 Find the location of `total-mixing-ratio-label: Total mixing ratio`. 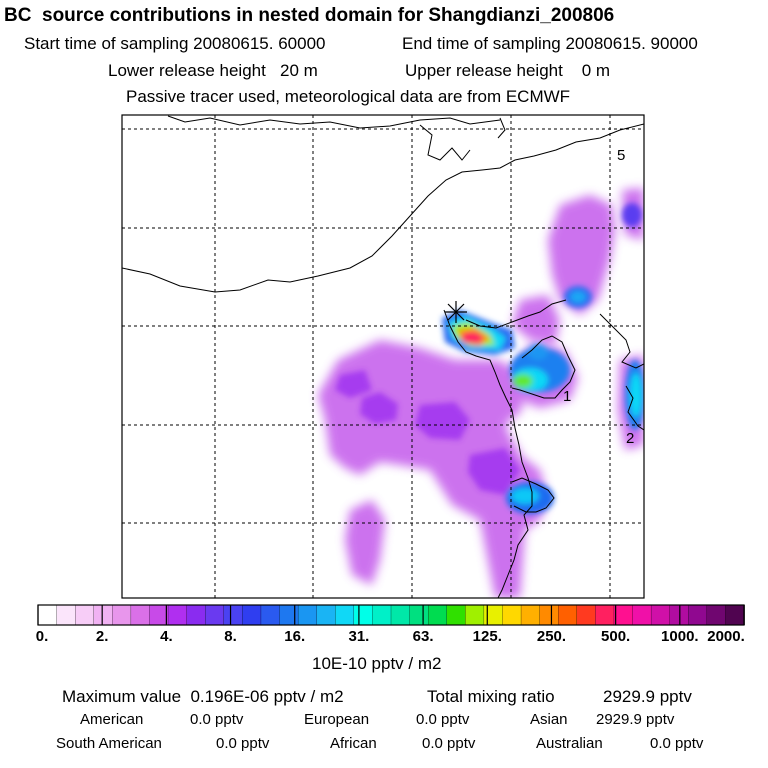

total-mixing-ratio-label: Total mixing ratio is located at coordinates (491, 696).